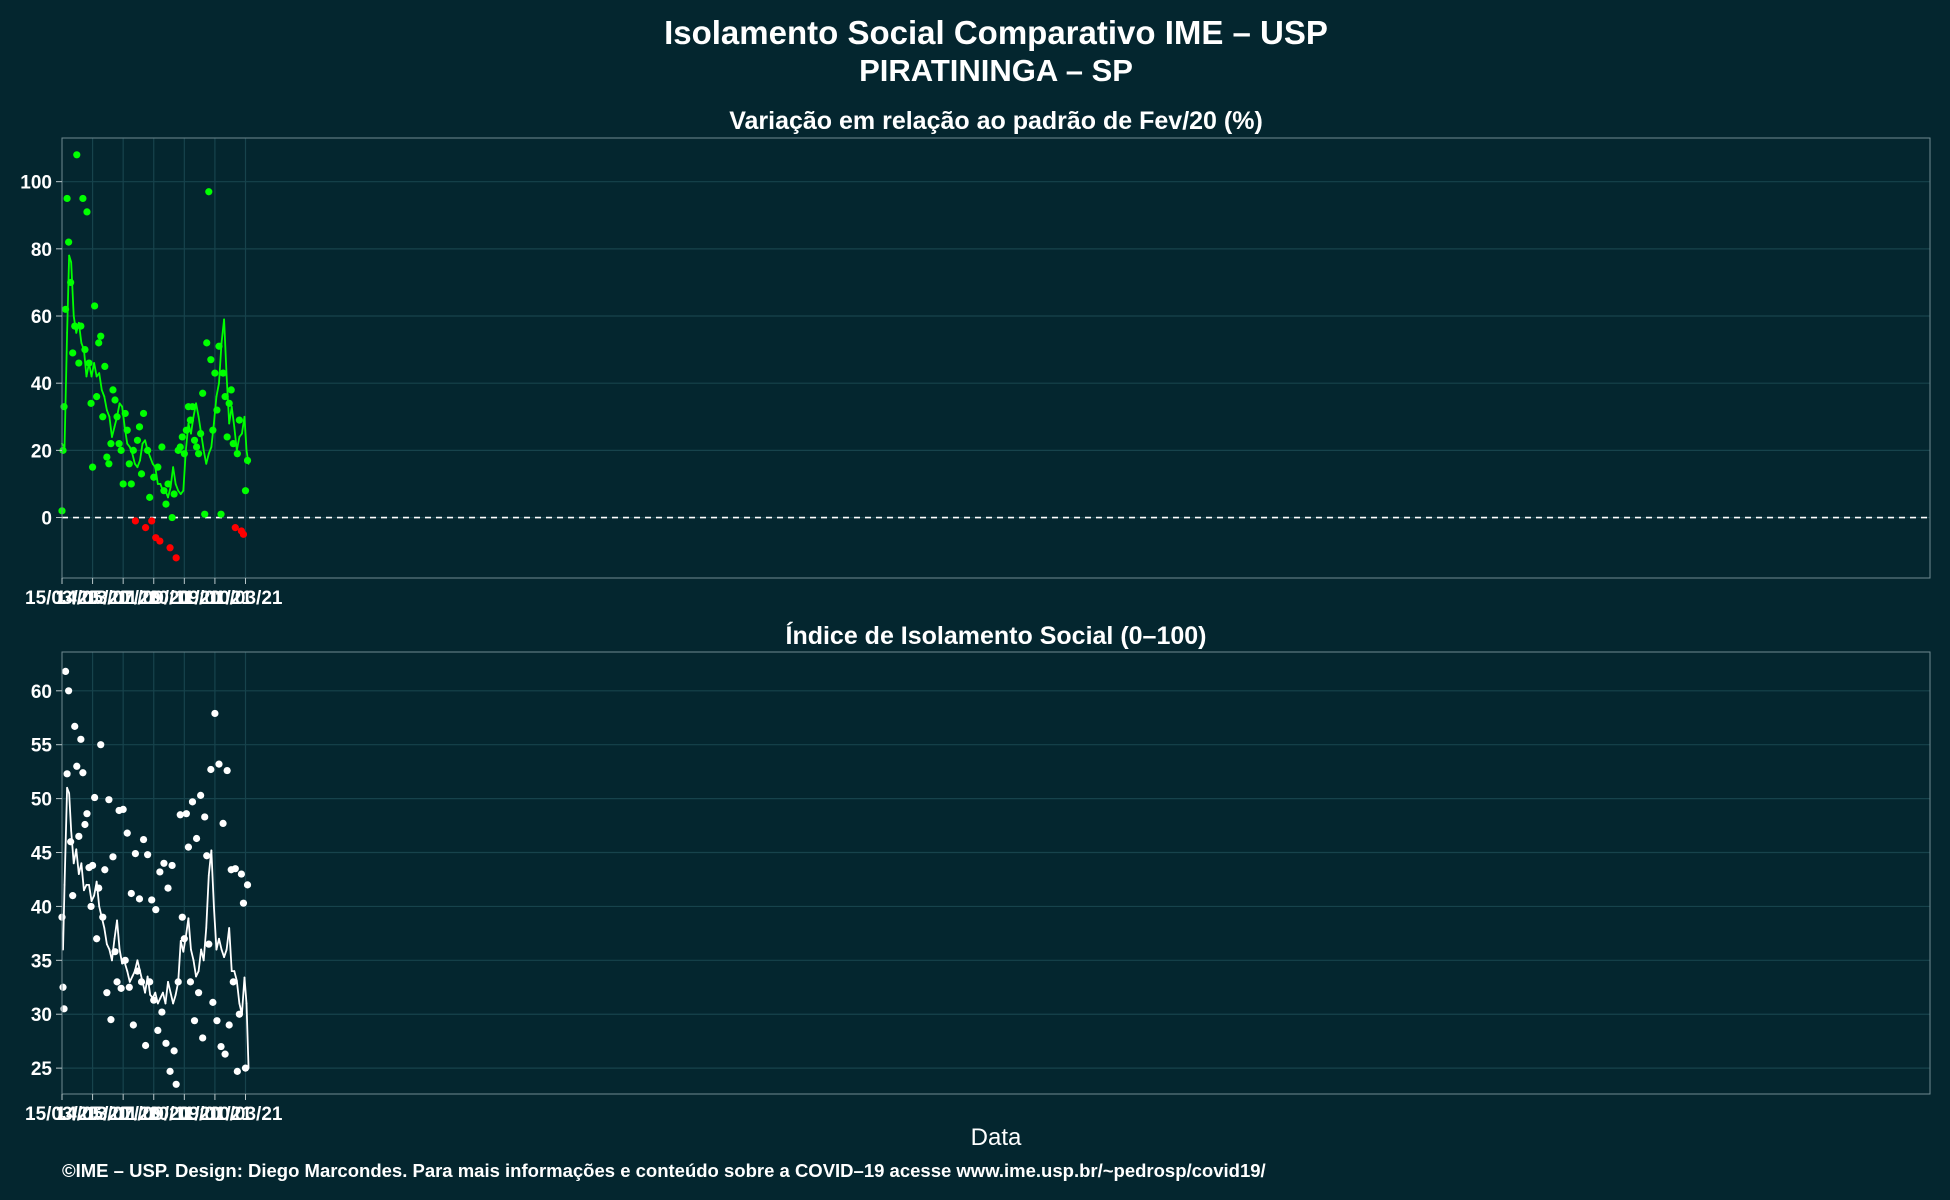  What do you see at coordinates (41, 451) in the screenshot?
I see `y-tick-label: 20` at bounding box center [41, 451].